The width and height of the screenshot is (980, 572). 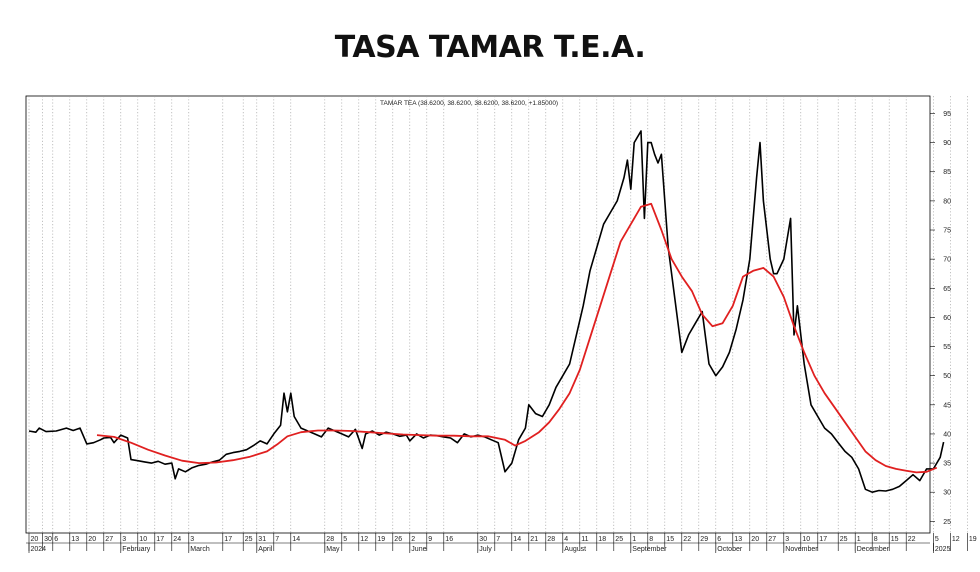 What do you see at coordinates (177, 539) in the screenshot?
I see `x-tick-label: 24` at bounding box center [177, 539].